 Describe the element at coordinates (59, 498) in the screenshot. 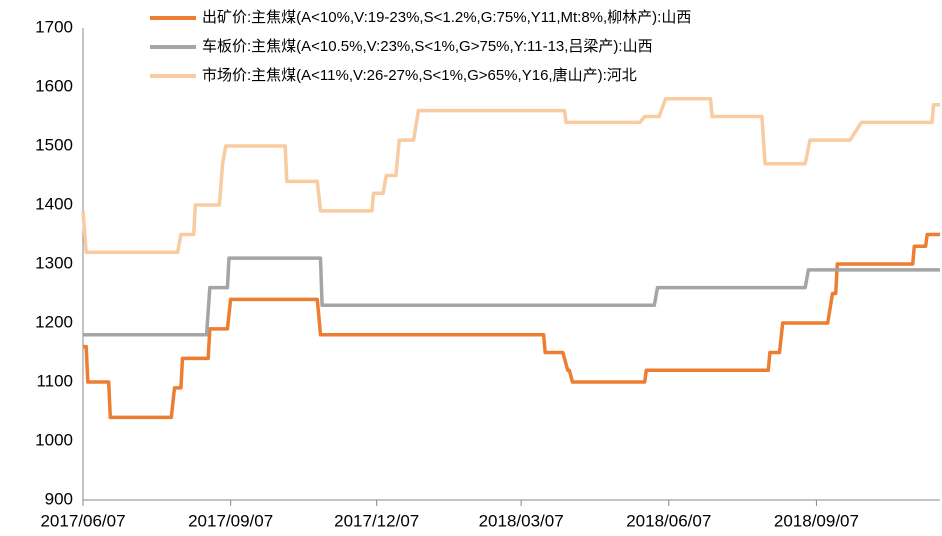

I see `y-tick-label: 900` at that location.